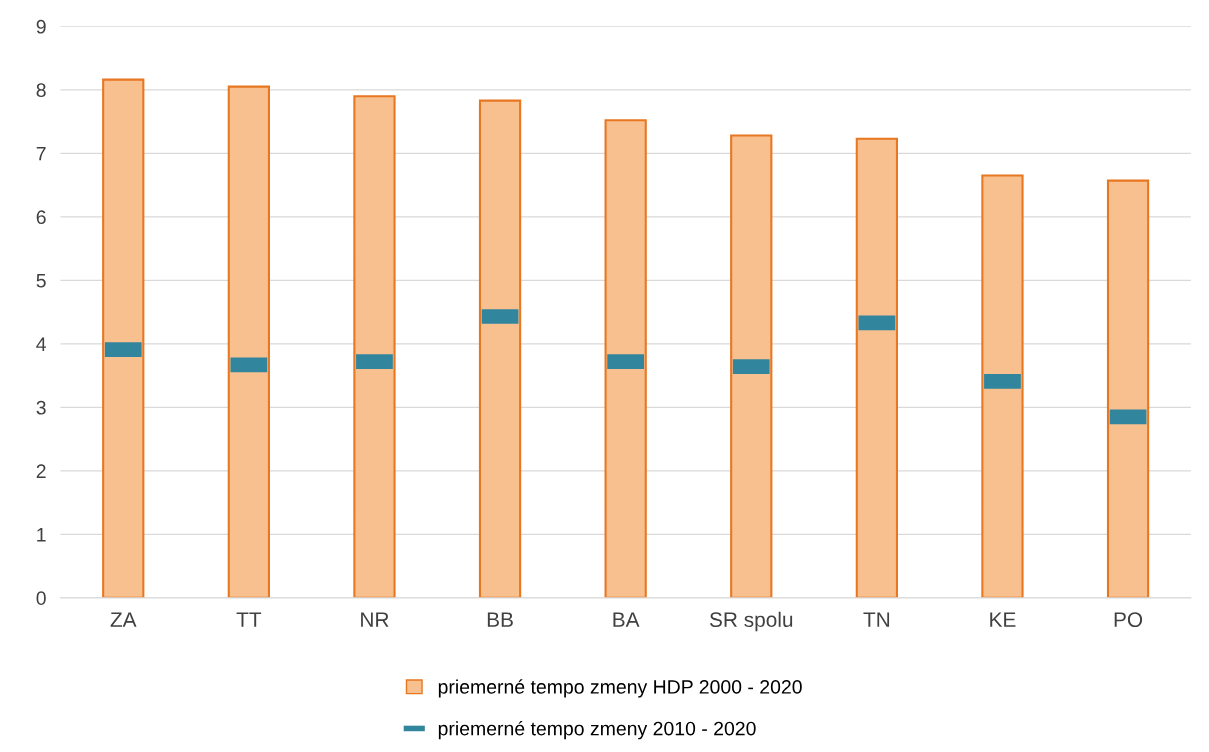  I want to click on y-tick-label: 9, so click(41, 26).